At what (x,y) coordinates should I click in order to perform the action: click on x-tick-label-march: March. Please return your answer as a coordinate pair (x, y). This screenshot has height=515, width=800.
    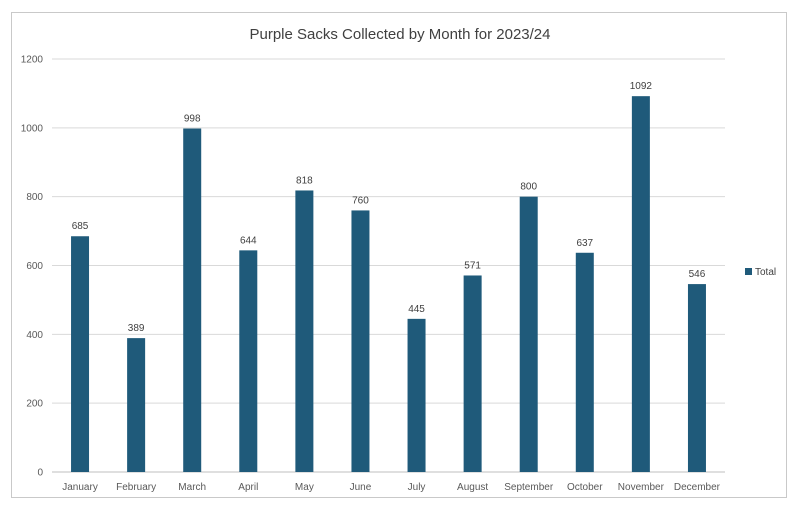
    Looking at the image, I should click on (192, 487).